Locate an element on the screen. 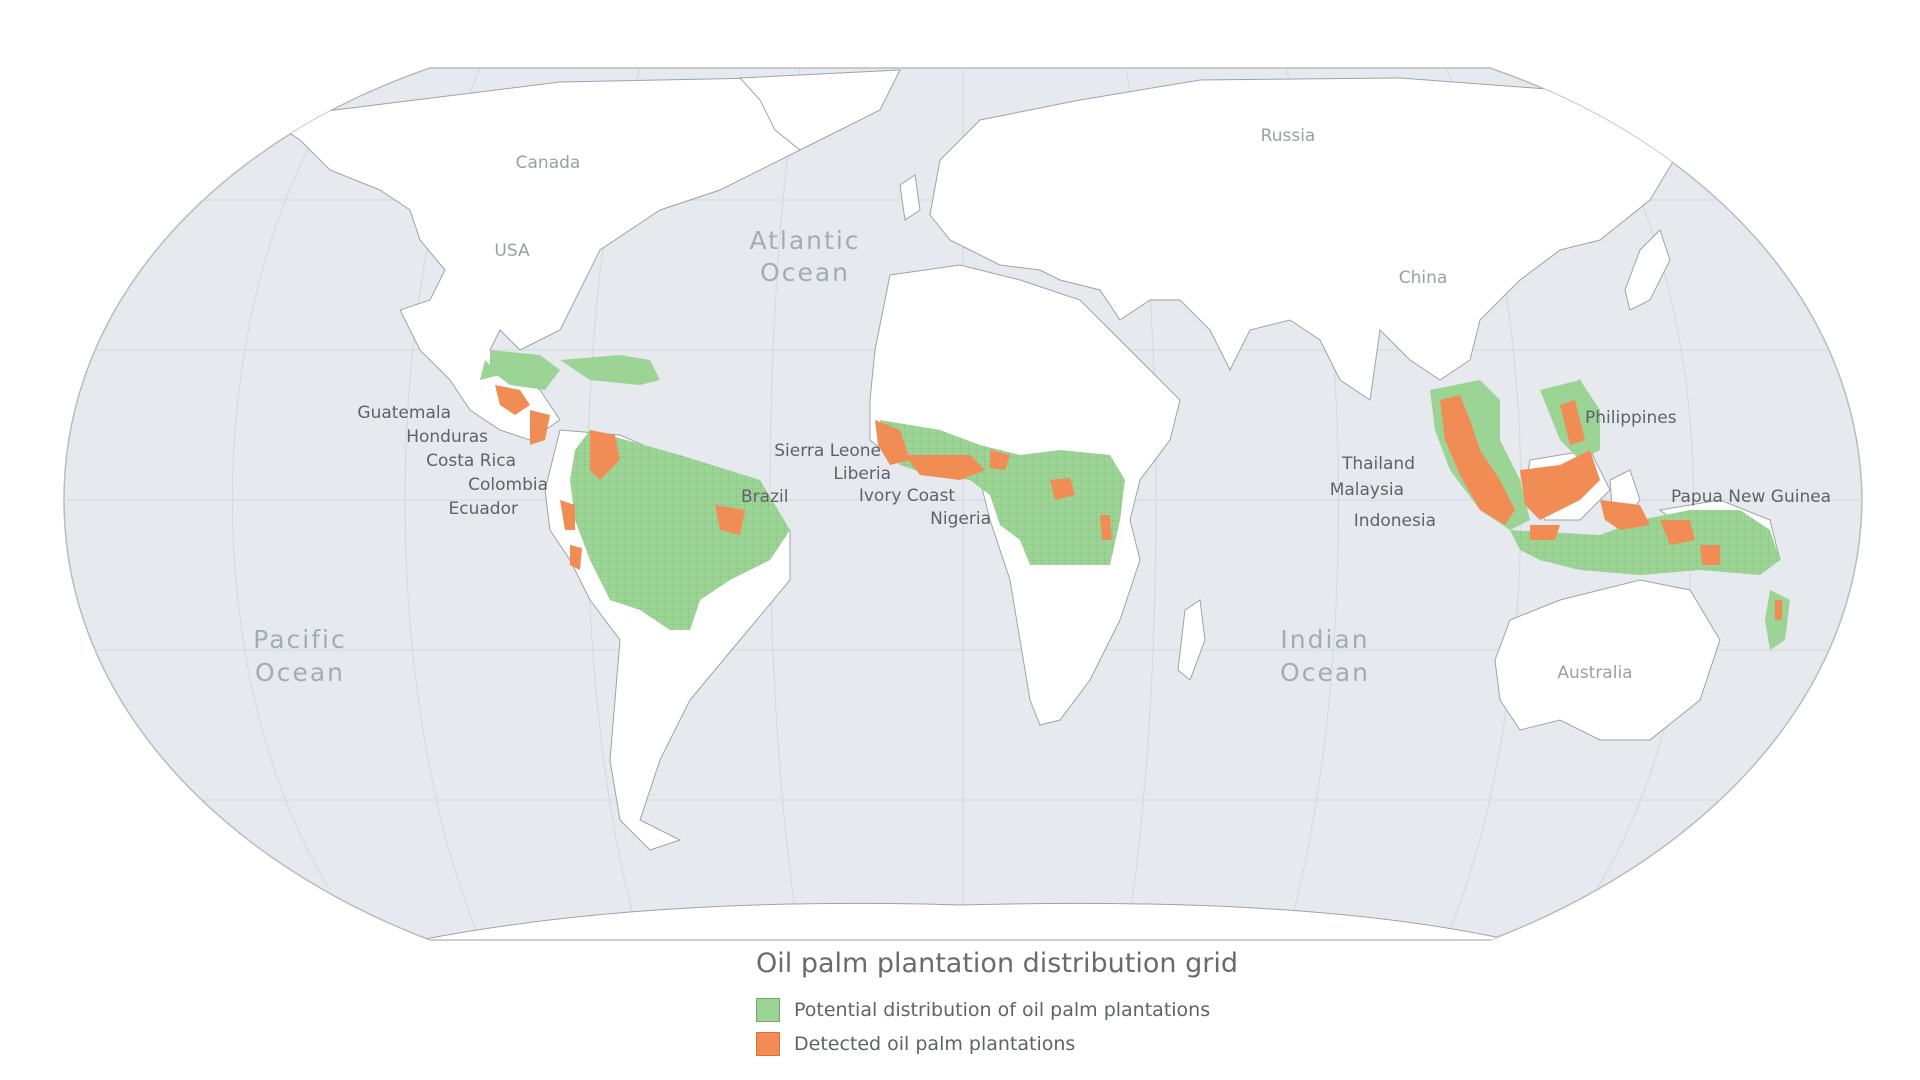  pacific-ocean-label-2: Ocean is located at coordinates (300, 672).